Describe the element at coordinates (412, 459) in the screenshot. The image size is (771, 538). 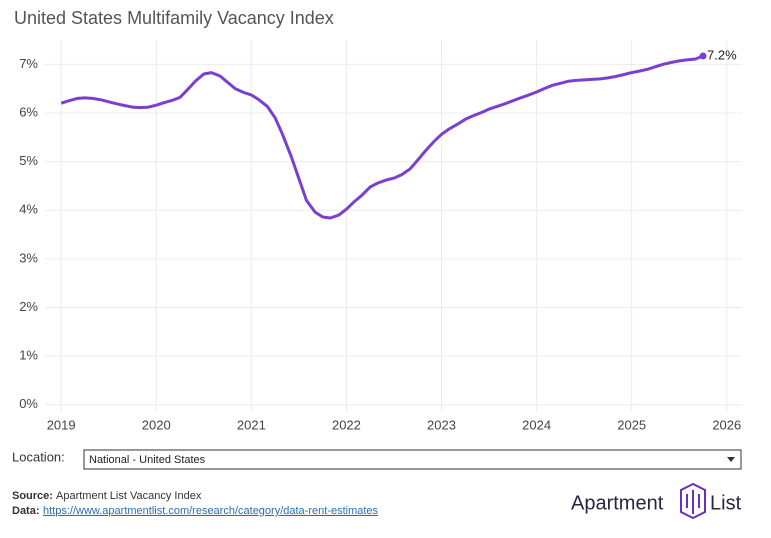
I see `location-dropdown` at that location.